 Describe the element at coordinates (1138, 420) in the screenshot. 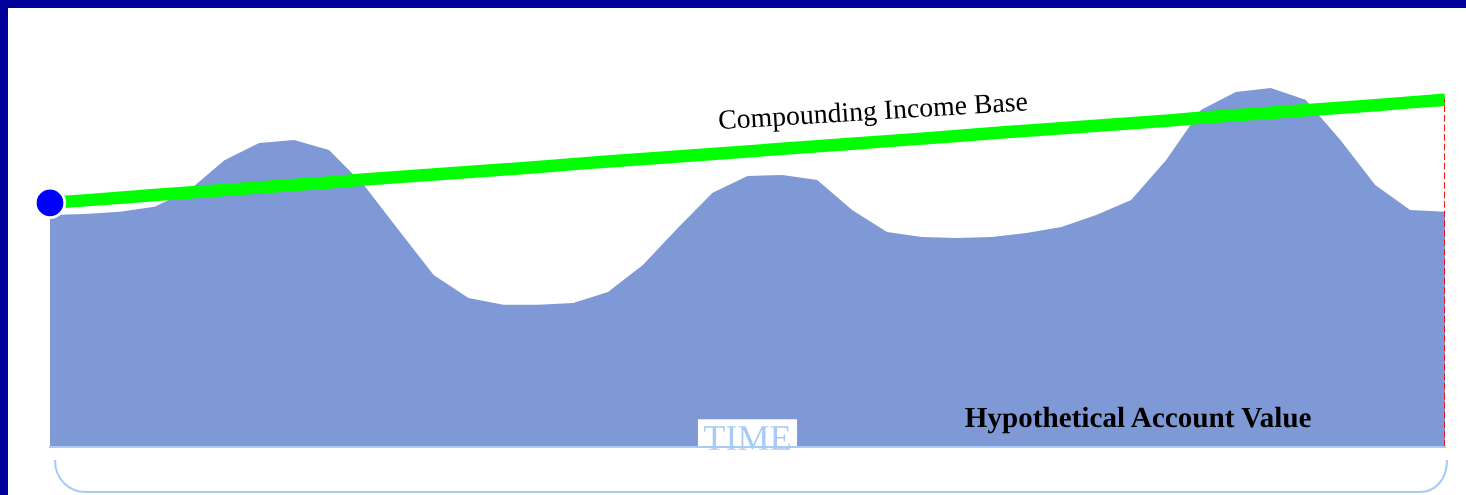

I see `annotation: Hypothetical Account Value` at that location.